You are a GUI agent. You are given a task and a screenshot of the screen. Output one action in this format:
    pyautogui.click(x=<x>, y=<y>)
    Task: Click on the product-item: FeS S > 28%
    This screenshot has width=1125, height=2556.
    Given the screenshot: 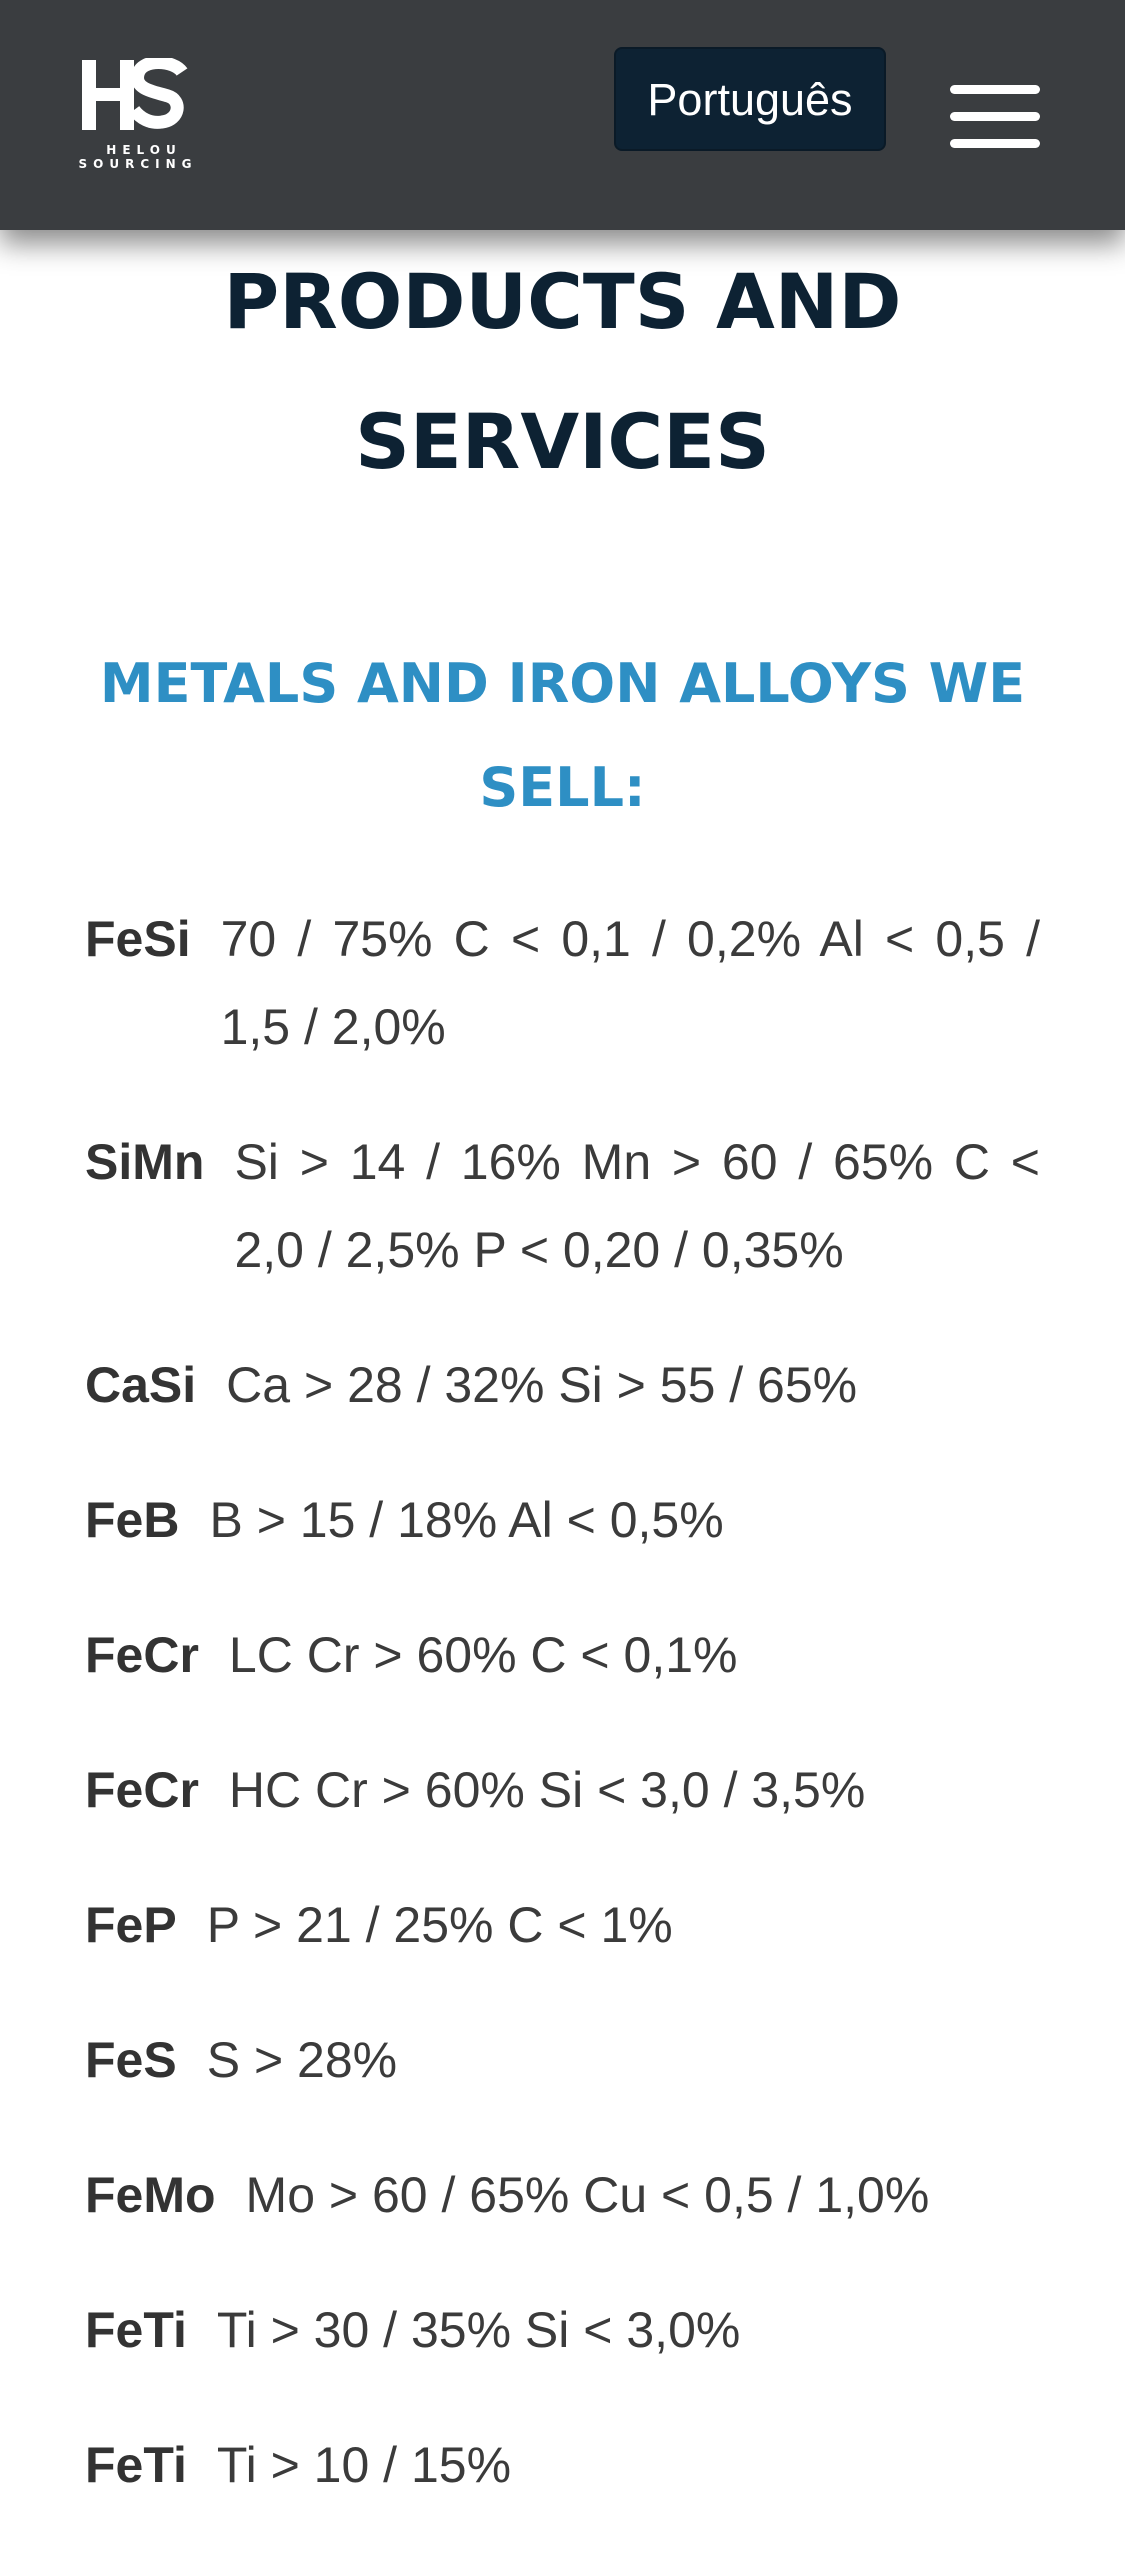 What is the action you would take?
    pyautogui.click(x=562, y=2060)
    